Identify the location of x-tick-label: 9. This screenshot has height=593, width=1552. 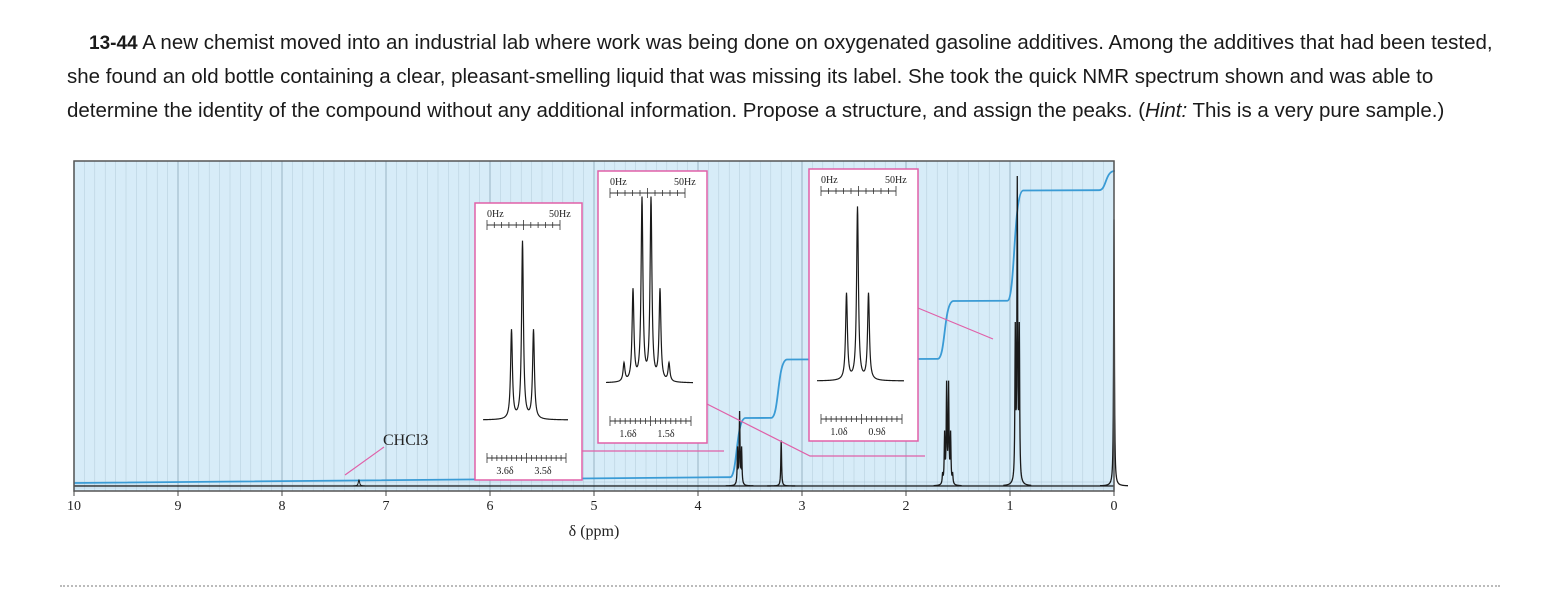
(178, 506).